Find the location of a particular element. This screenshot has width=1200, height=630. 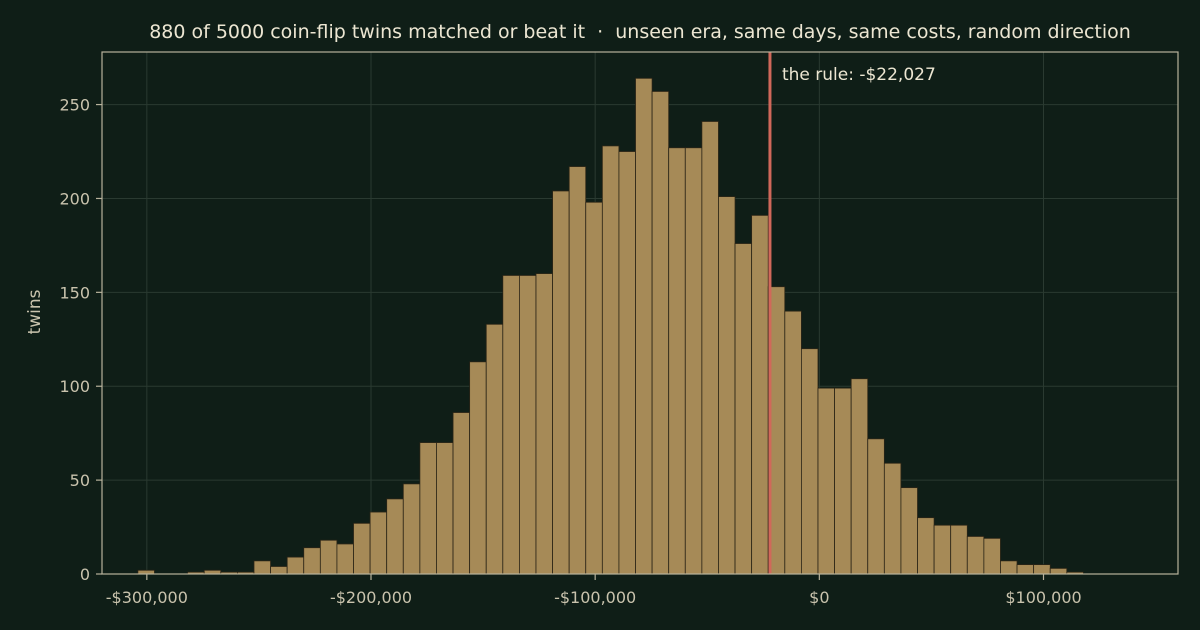

x-tick-label-2: -$100,000 is located at coordinates (595, 597).